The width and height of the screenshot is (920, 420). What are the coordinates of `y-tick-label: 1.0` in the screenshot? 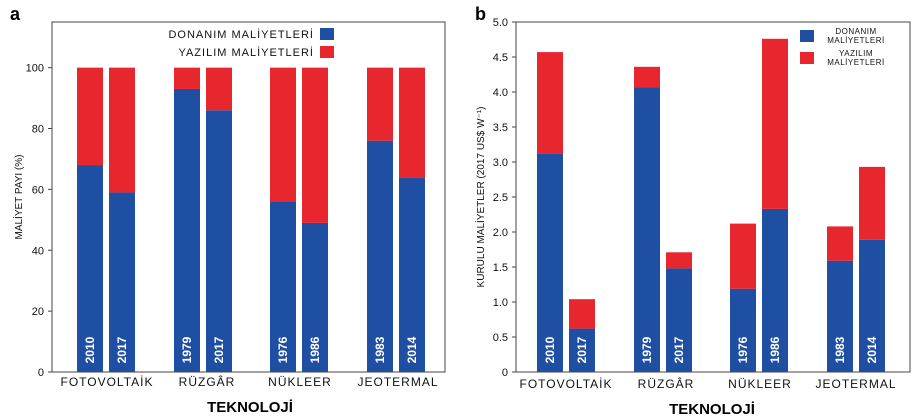 It's located at (500, 303).